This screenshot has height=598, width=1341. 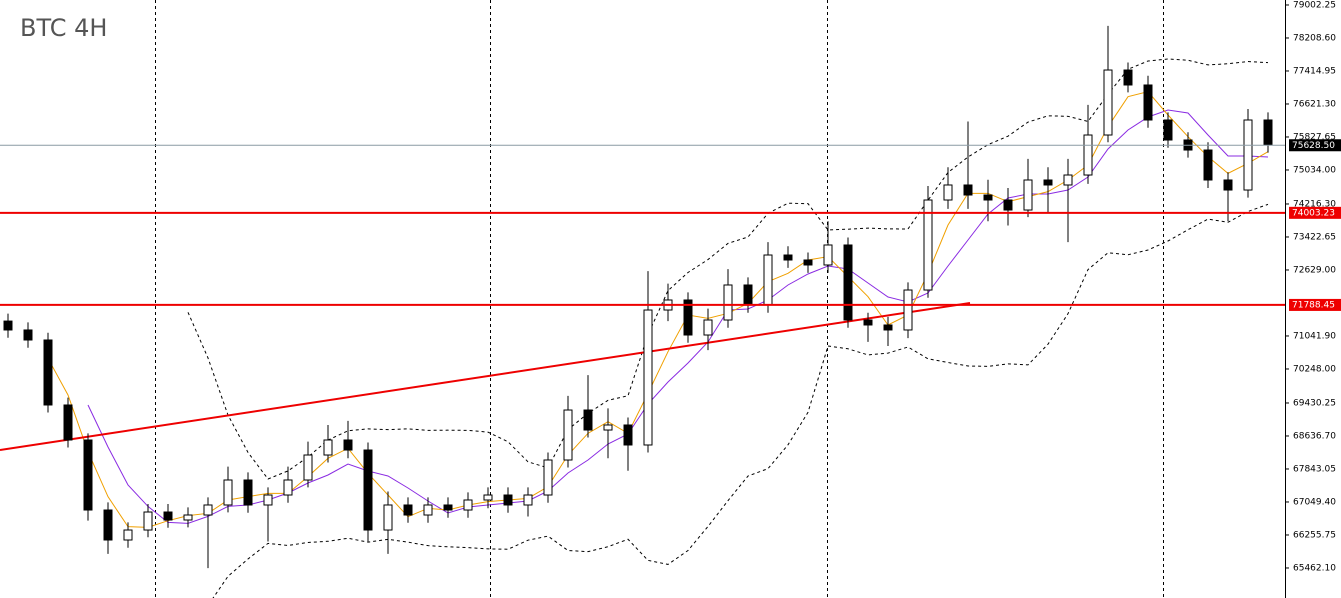 I want to click on price-label: 74003.23, so click(x=1313, y=213).